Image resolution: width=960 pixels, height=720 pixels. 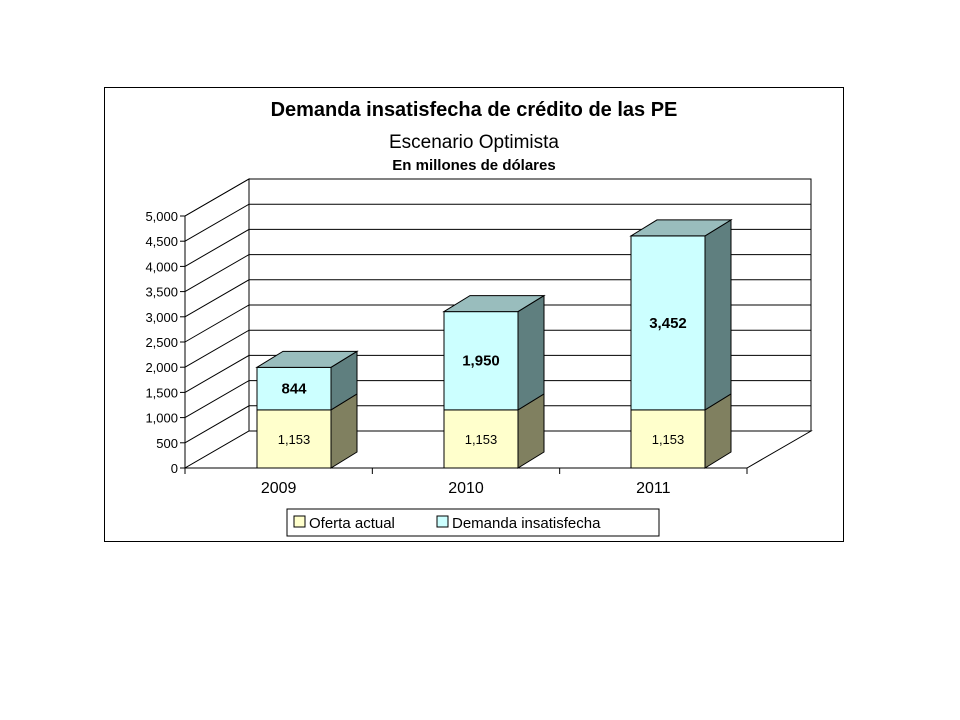 I want to click on y-tick-label: 1,500, so click(x=161, y=392).